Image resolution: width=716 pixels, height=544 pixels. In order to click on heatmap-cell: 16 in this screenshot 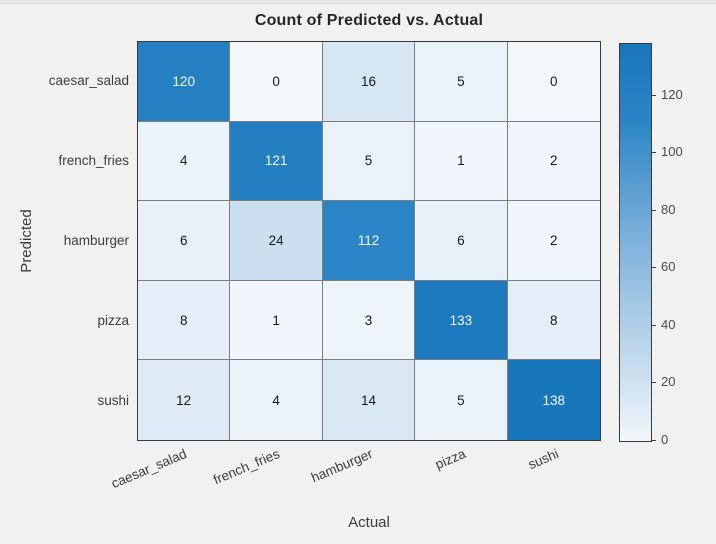, I will do `click(369, 82)`.